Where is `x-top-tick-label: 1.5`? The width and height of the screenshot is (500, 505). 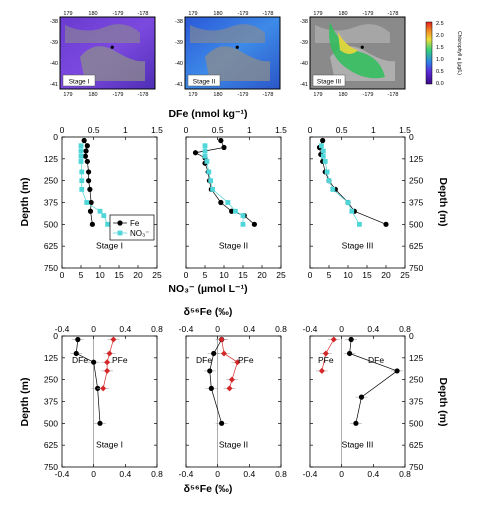 x-top-tick-label: 1.5 is located at coordinates (281, 130).